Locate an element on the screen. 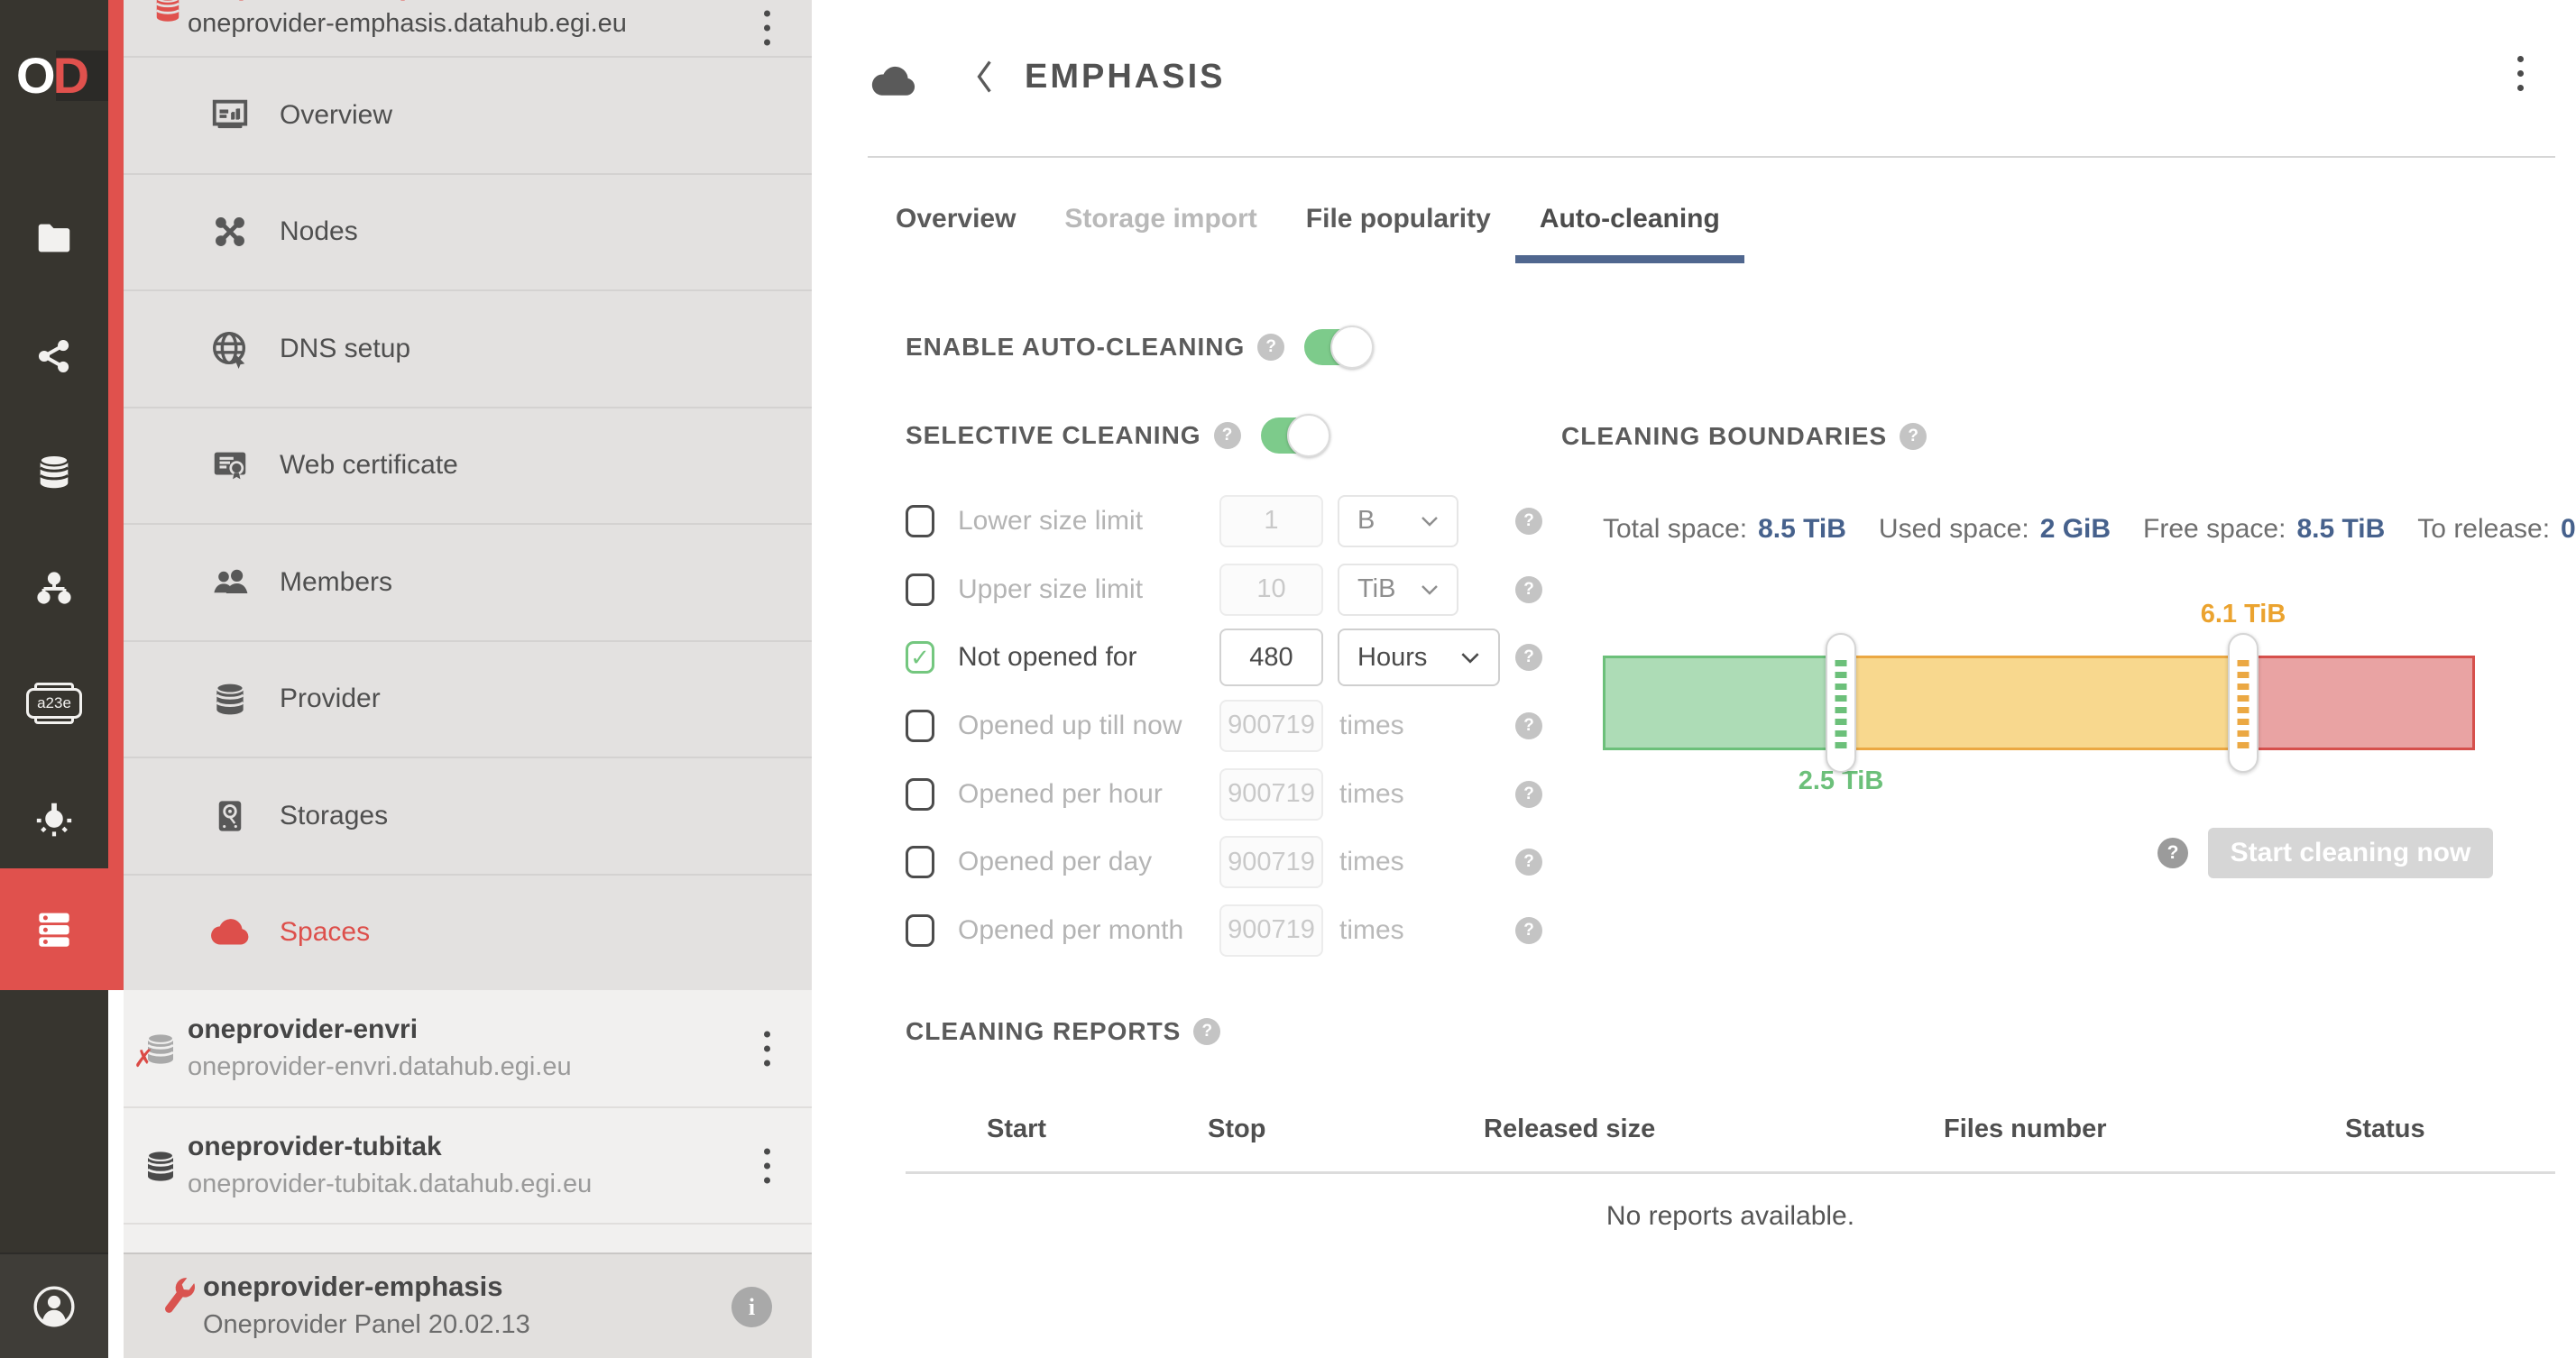  enable-auto-cleaning-label: ENABLE AUTO-CLEANING is located at coordinates (1076, 347).